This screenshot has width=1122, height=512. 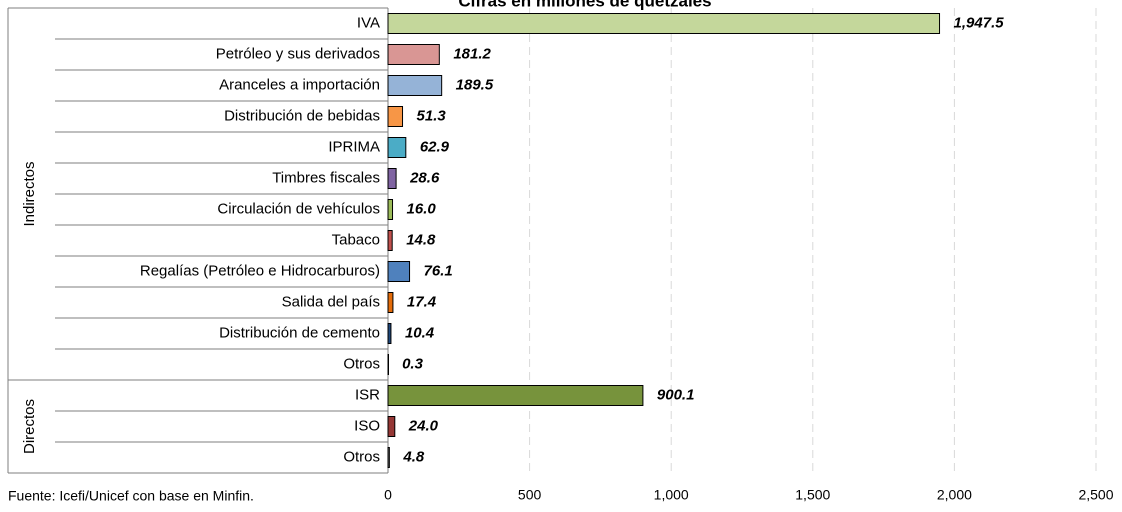 What do you see at coordinates (298, 53) in the screenshot?
I see `category-label: Petróleo y sus derivados` at bounding box center [298, 53].